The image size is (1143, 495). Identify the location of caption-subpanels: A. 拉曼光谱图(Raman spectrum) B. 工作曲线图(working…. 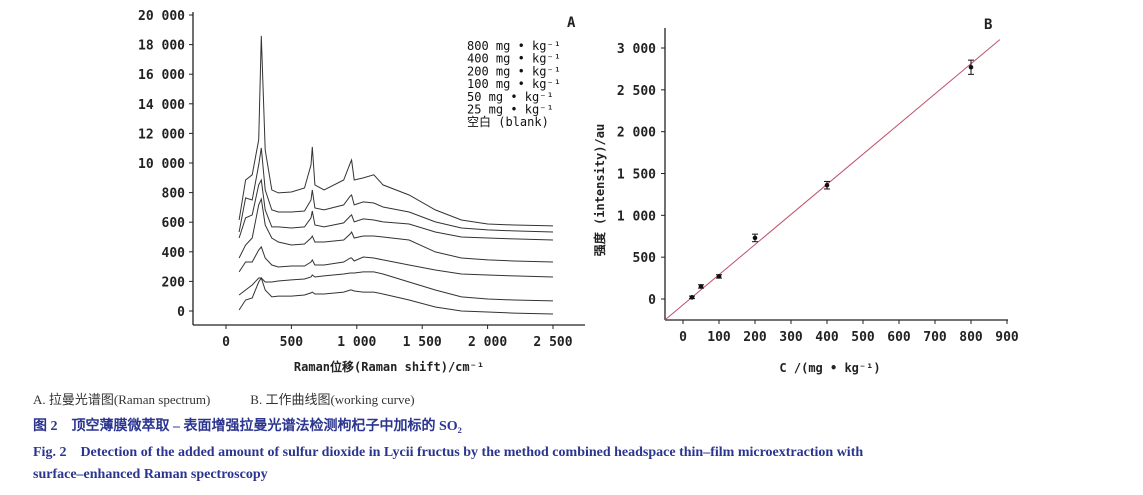
(224, 398).